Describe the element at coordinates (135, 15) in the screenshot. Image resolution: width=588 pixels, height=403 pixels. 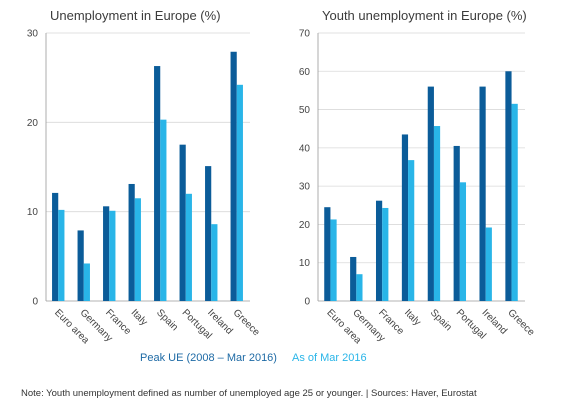
I see `chart-title-unemployment: Unemployment in Europe (%)` at that location.